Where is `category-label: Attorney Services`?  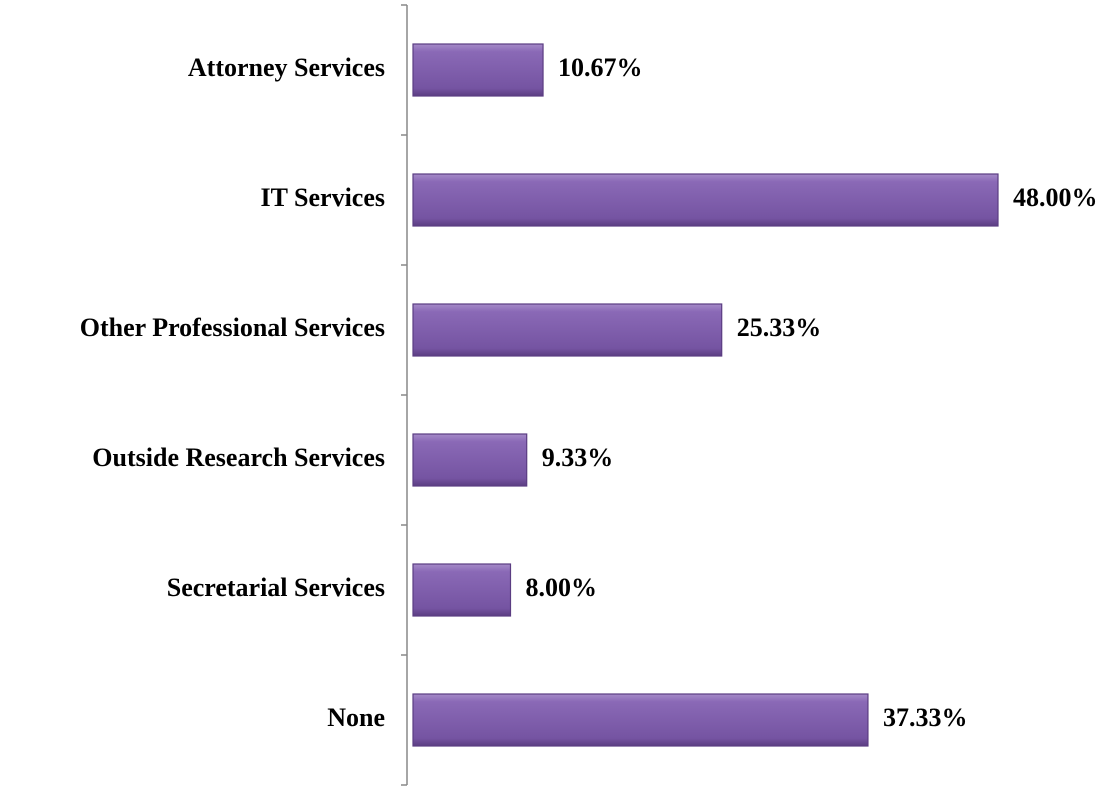 category-label: Attorney Services is located at coordinates (286, 67).